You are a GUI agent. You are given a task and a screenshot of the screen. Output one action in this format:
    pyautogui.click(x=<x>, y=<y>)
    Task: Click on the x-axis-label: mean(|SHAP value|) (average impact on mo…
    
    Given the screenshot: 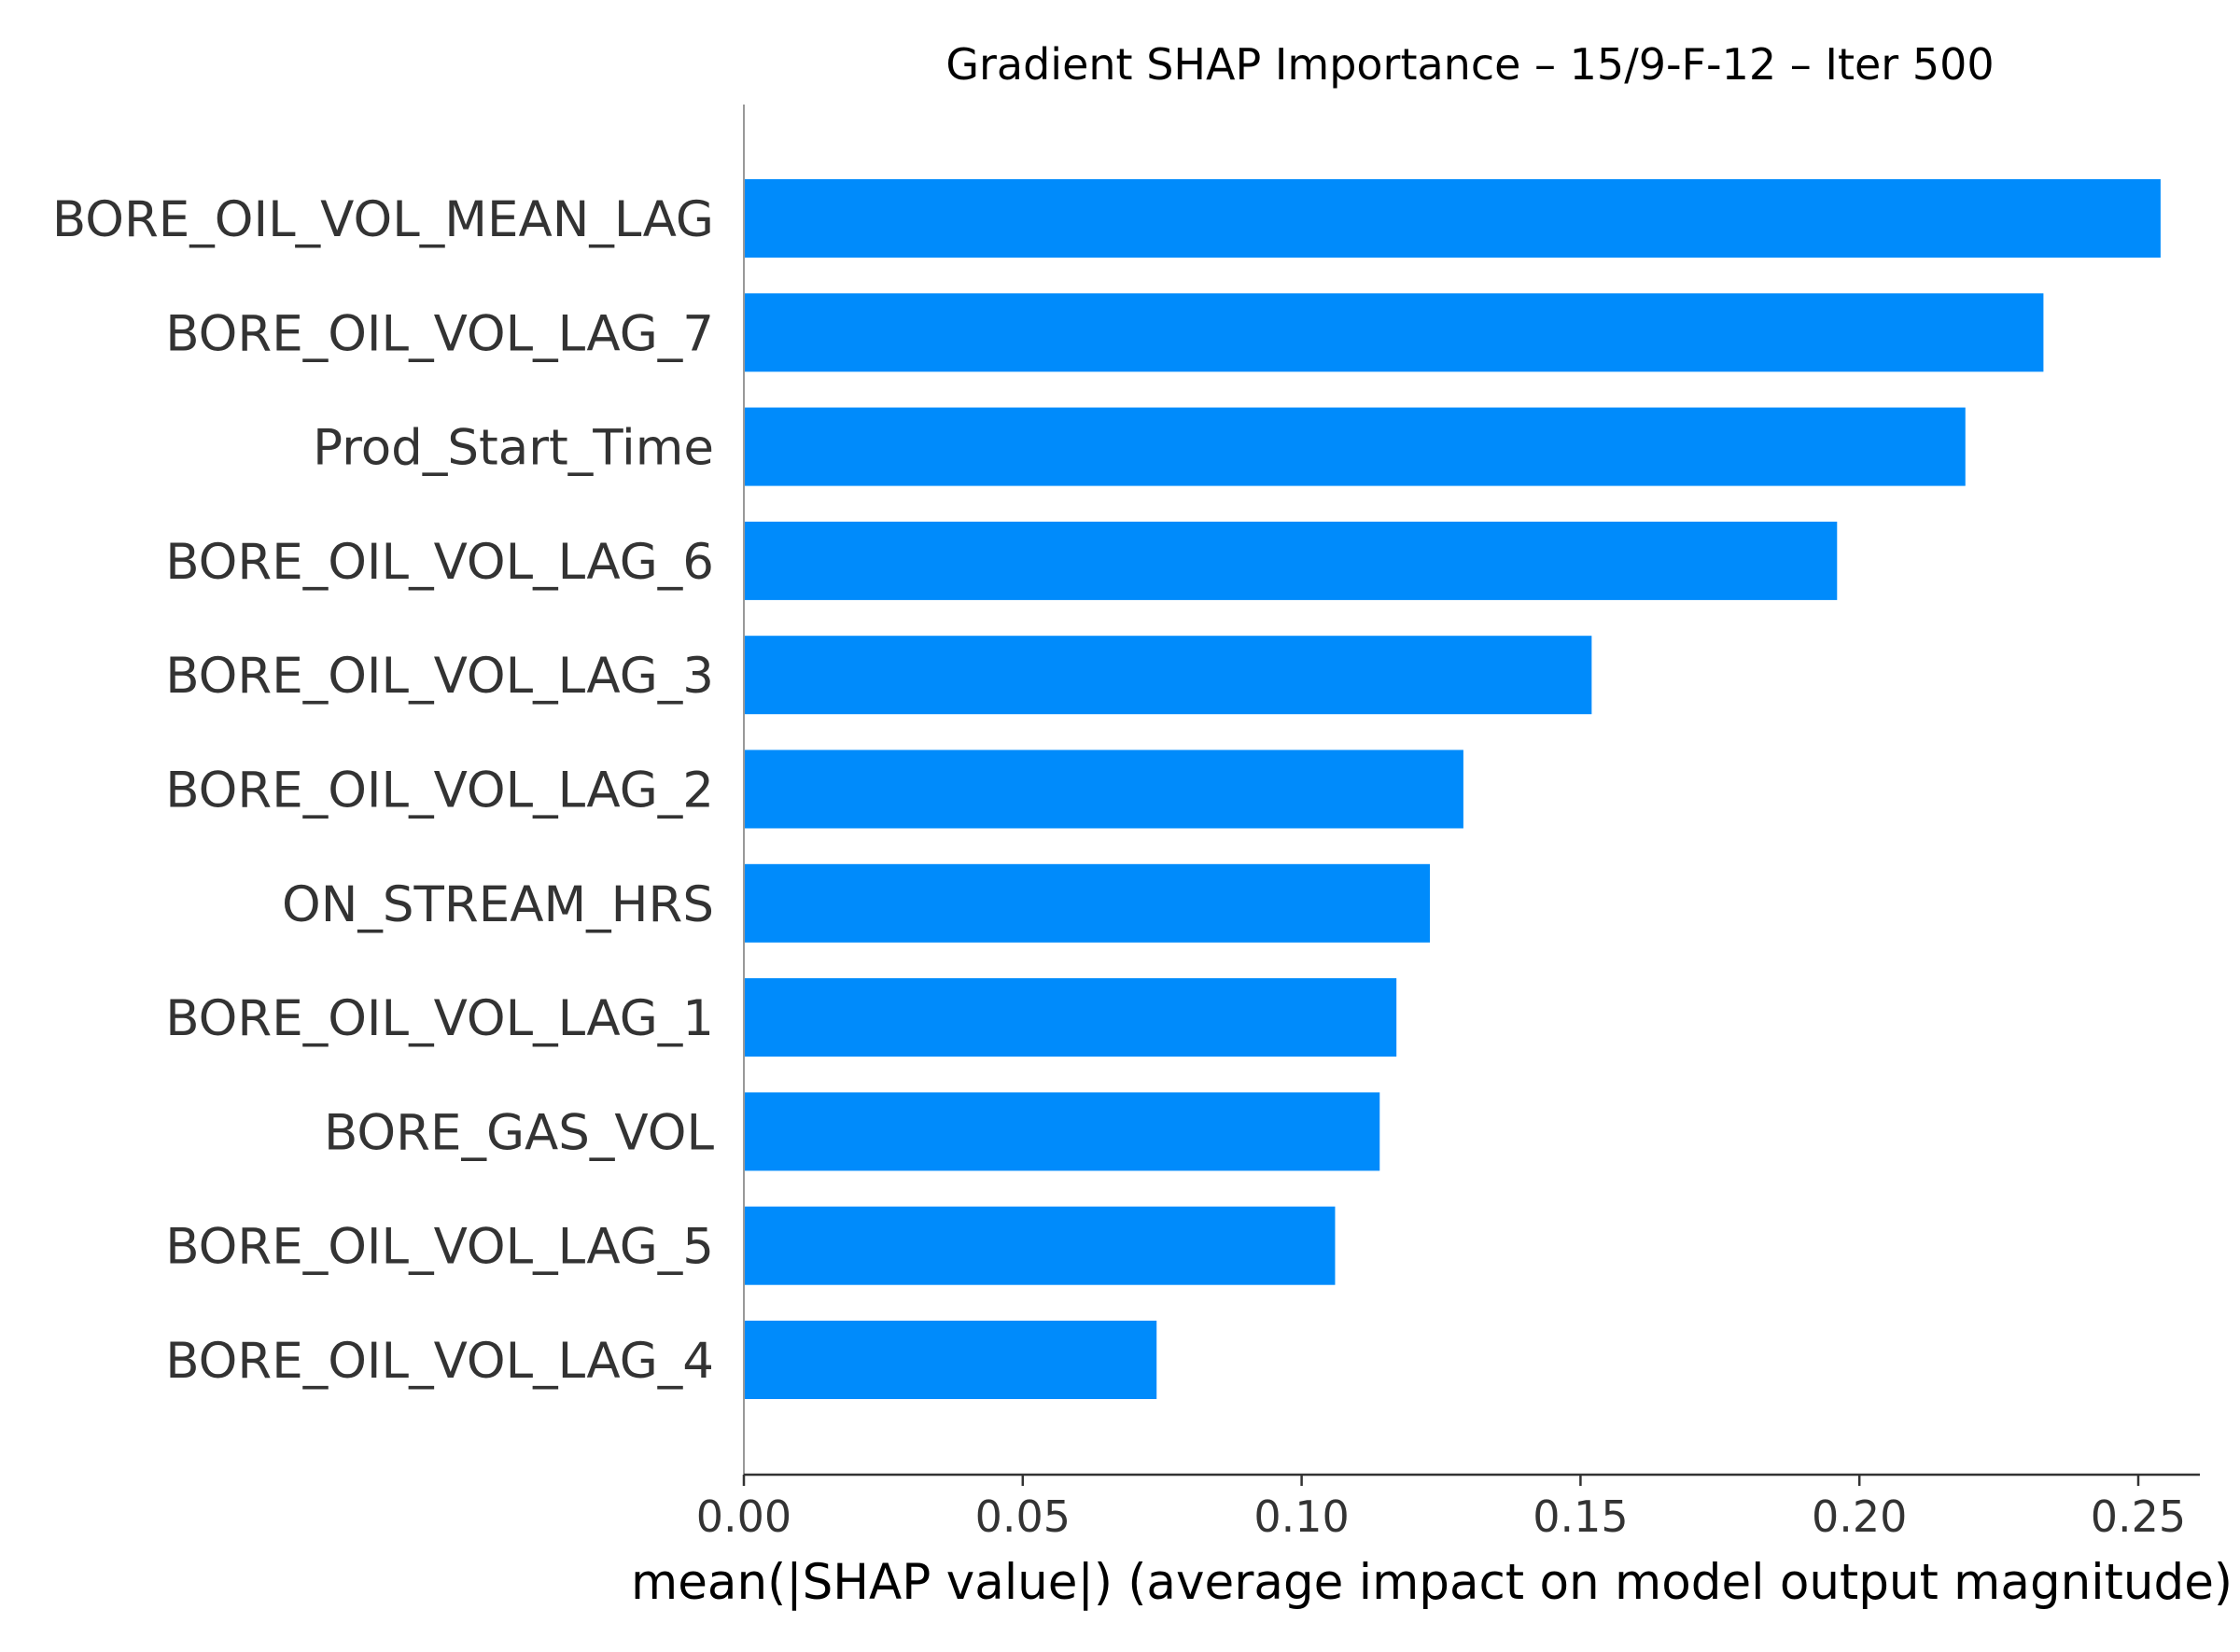 What is the action you would take?
    pyautogui.click(x=1432, y=1582)
    